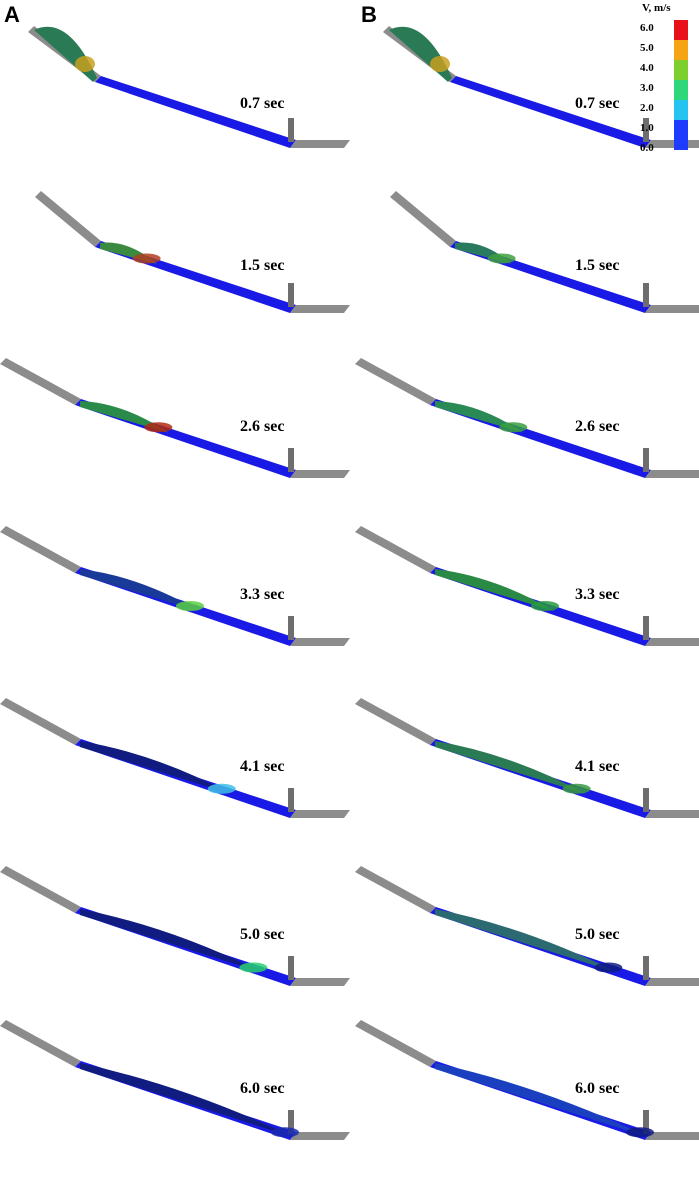 This screenshot has width=699, height=1179. I want to click on frame-a-6: 5.0 sec, so click(175, 941).